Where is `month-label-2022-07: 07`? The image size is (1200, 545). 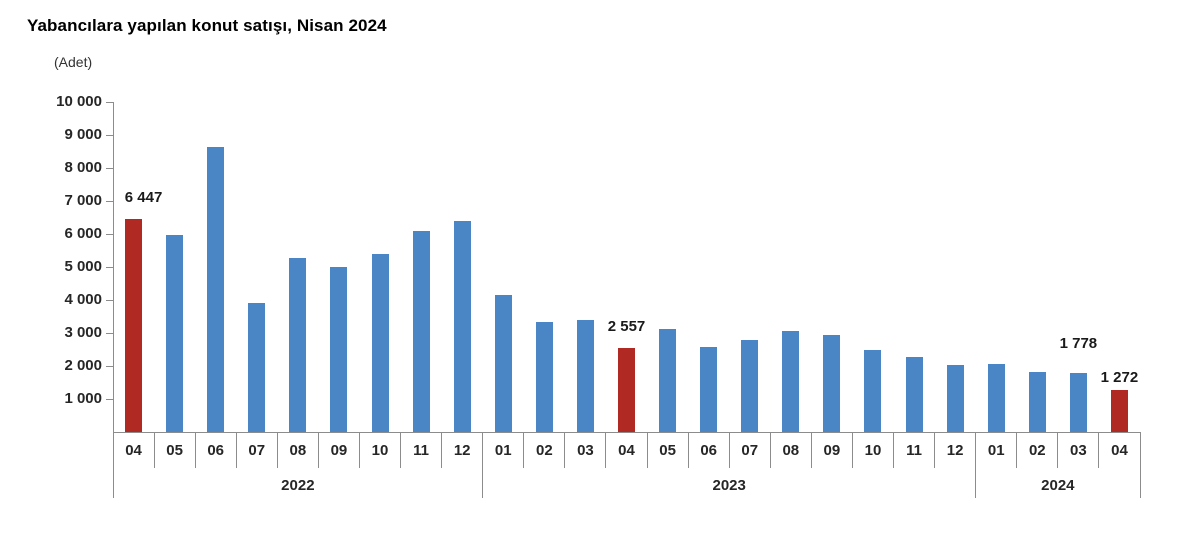 month-label-2022-07: 07 is located at coordinates (257, 450).